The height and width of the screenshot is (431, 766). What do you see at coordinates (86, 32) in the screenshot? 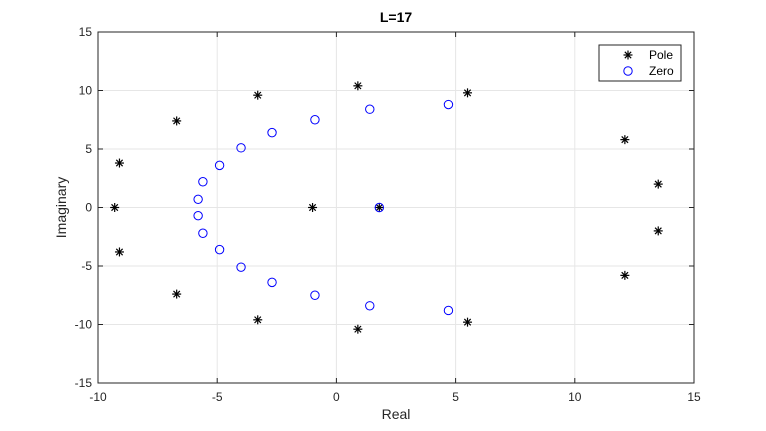
I see `y-tick-label: 15` at bounding box center [86, 32].